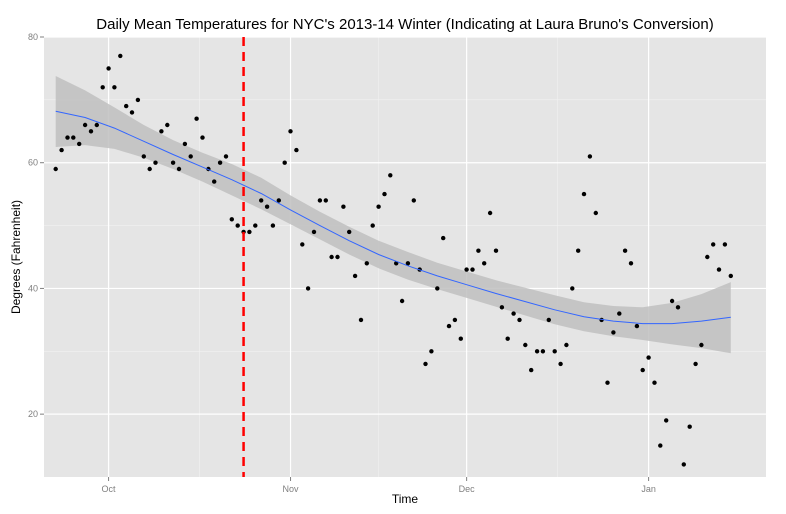 Image resolution: width=786 pixels, height=514 pixels. Describe the element at coordinates (291, 489) in the screenshot. I see `x-tick-label: Nov` at that location.